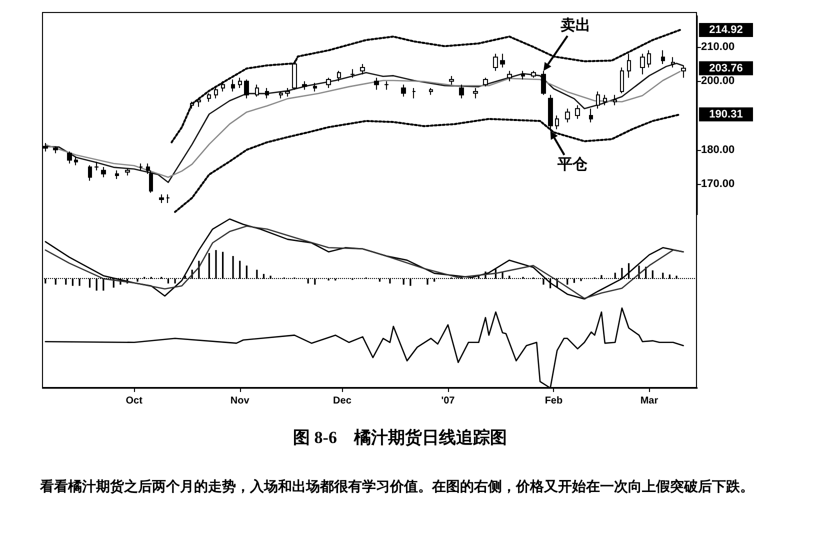  I want to click on y-tick-label: 180.00, so click(718, 150).